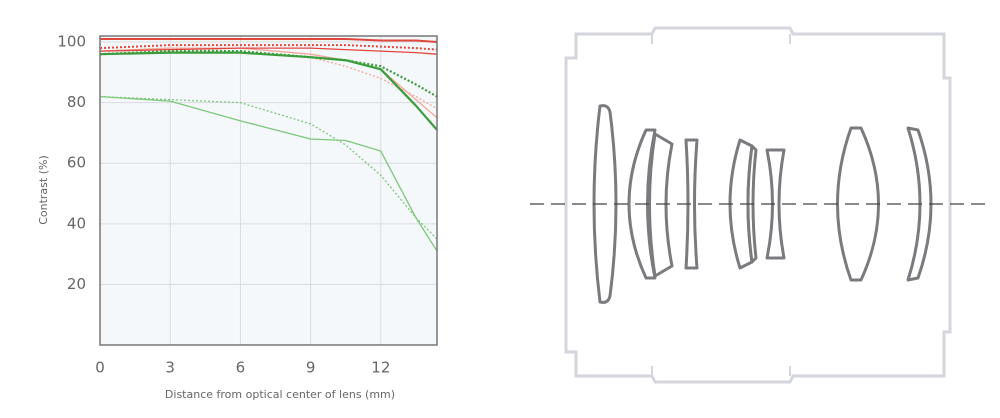 This screenshot has width=1000, height=418. I want to click on x-tick-label: 0, so click(100, 368).